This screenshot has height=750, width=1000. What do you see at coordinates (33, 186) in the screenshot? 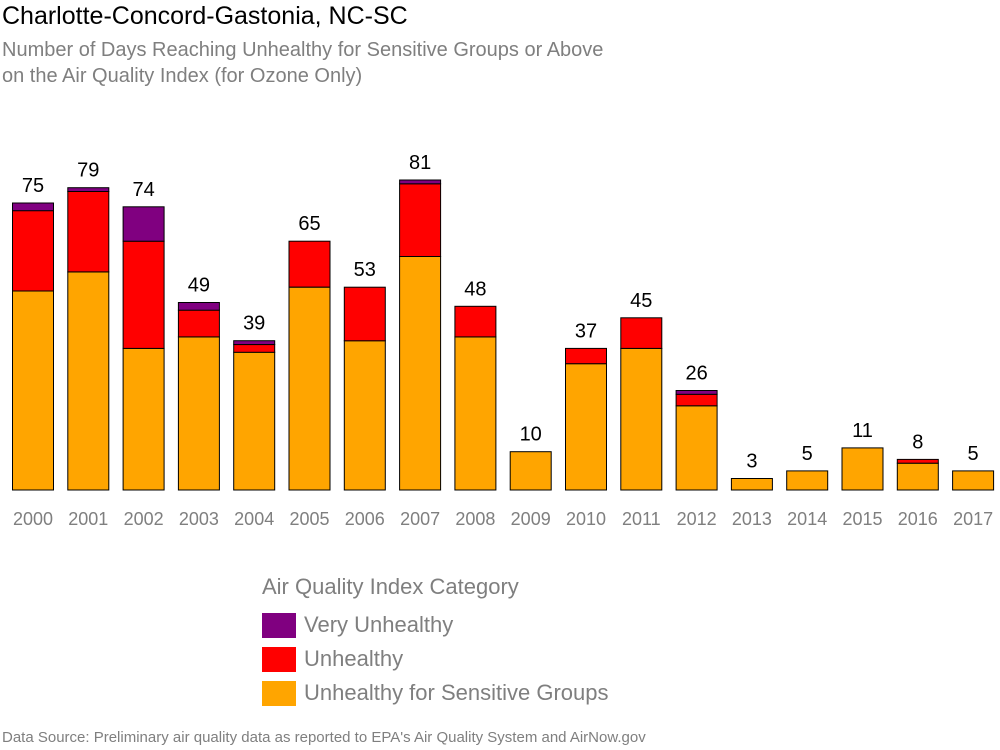
I see `total-label-2000: 75` at bounding box center [33, 186].